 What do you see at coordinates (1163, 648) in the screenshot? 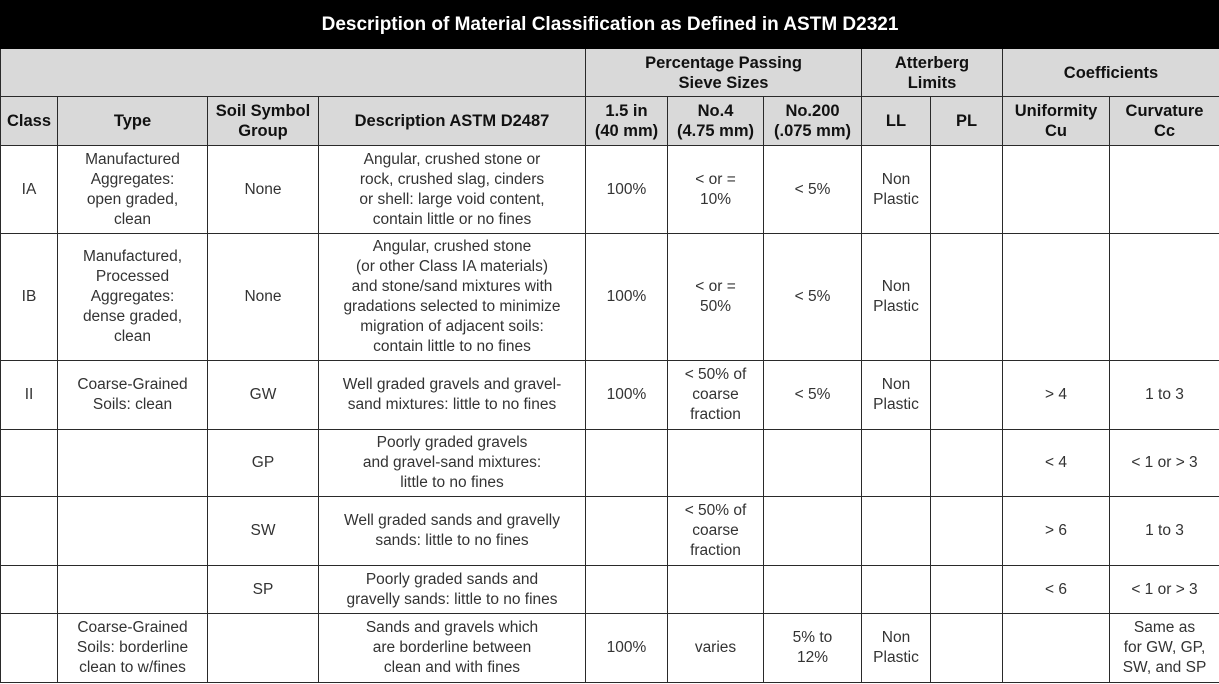
I see `table-cell: Same as for GW, GP, SW, and SP` at bounding box center [1163, 648].